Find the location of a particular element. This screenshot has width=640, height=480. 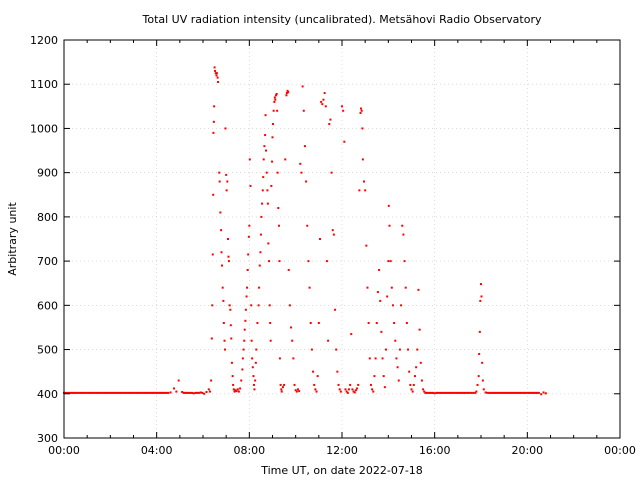

y-tick-label: 700 is located at coordinates (47, 261).